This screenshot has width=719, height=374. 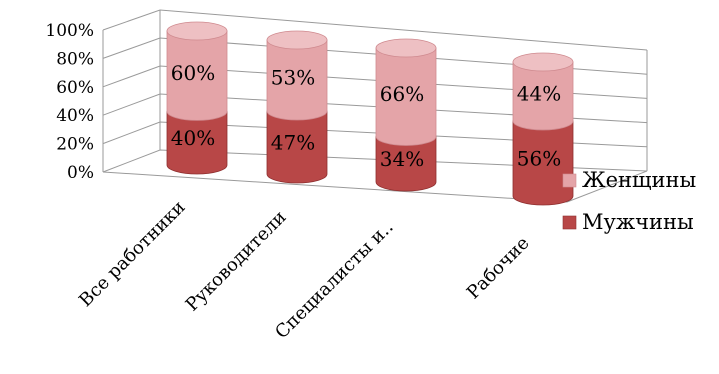 What do you see at coordinates (539, 93) in the screenshot?
I see `data-label-women: 44%` at bounding box center [539, 93].